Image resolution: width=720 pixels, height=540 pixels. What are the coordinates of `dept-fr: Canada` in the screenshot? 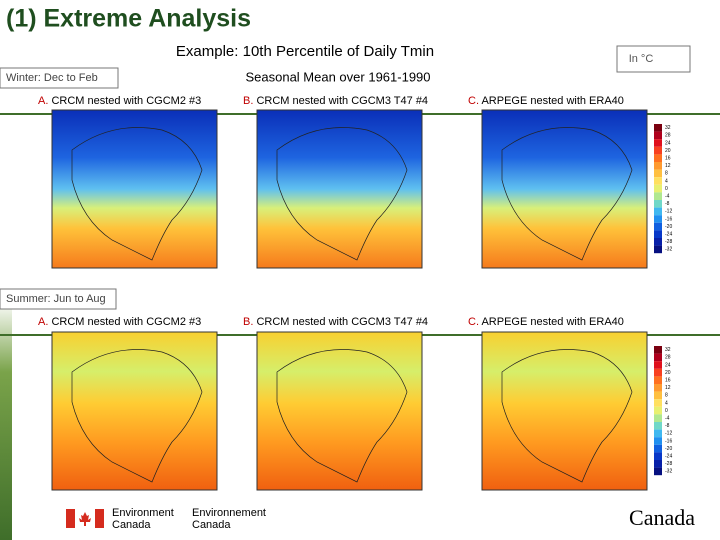 It's located at (211, 525).